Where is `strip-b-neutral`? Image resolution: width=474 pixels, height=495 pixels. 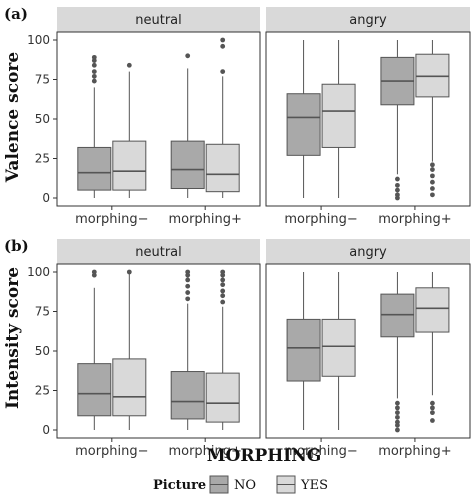 strip-b-neutral is located at coordinates (158, 251).